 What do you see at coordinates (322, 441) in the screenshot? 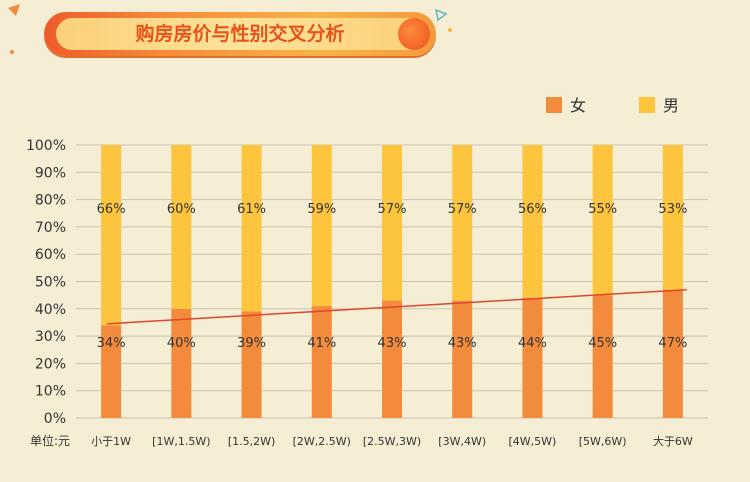
I see `x-tick-label: [2W,2.5W)` at bounding box center [322, 441].